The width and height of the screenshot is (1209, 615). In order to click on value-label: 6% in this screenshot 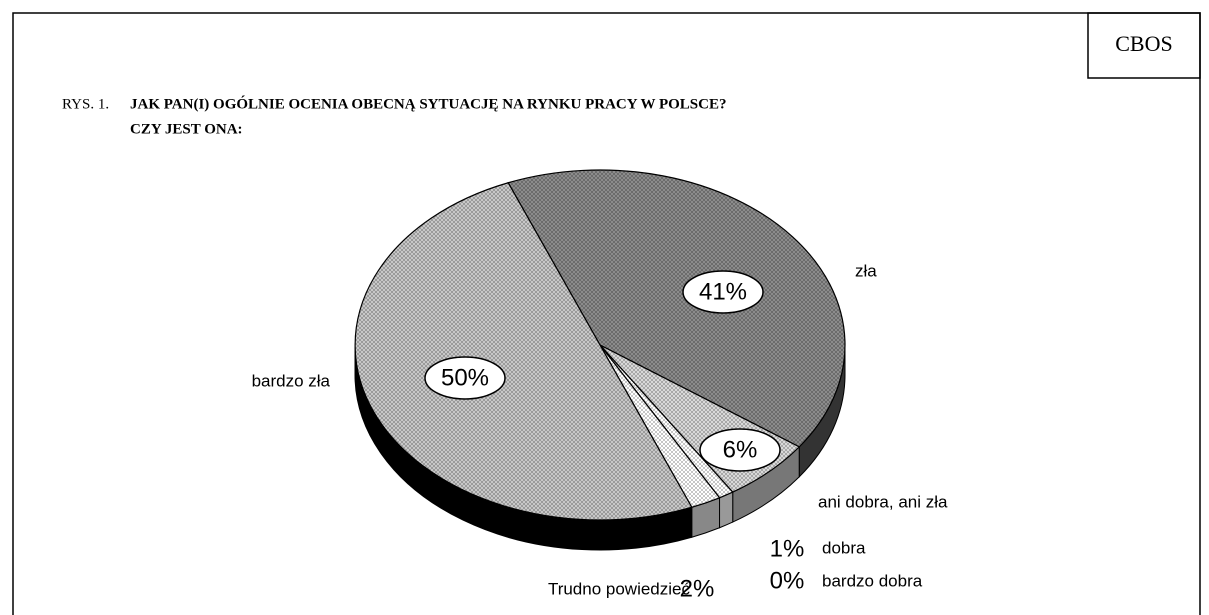, I will do `click(740, 449)`.